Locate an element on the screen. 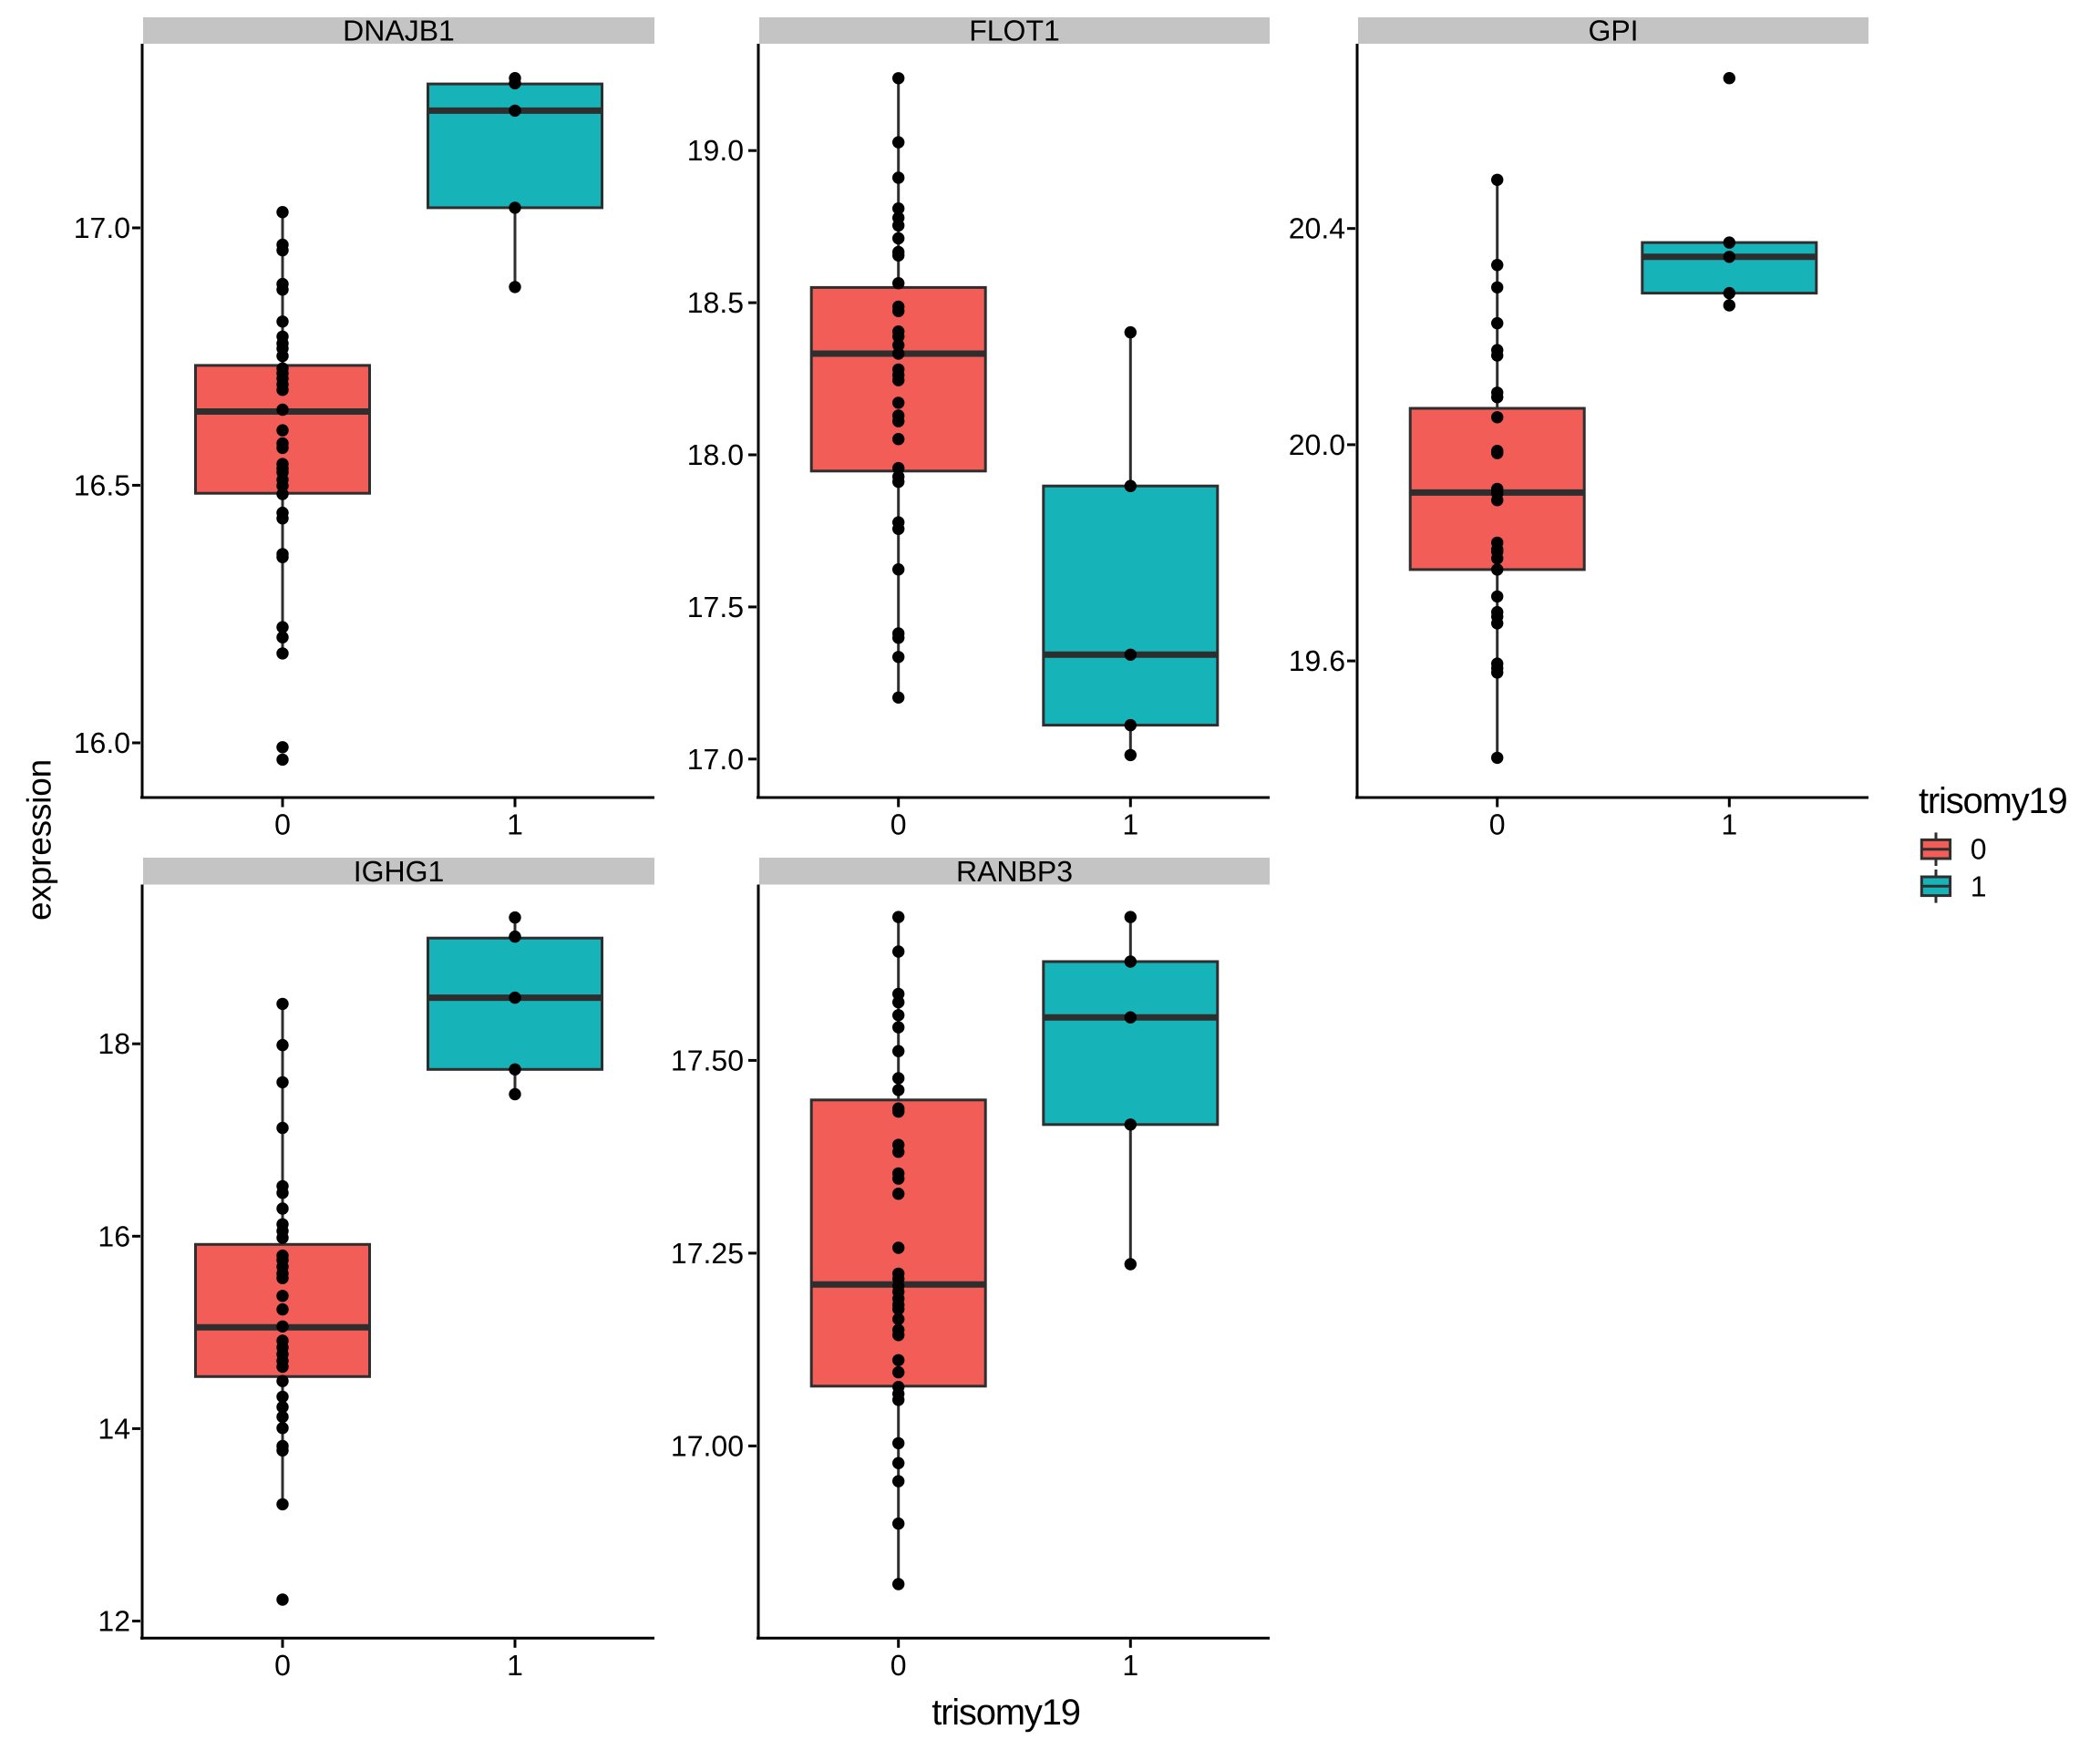  svg-text: GPI is located at coordinates (1613, 31).